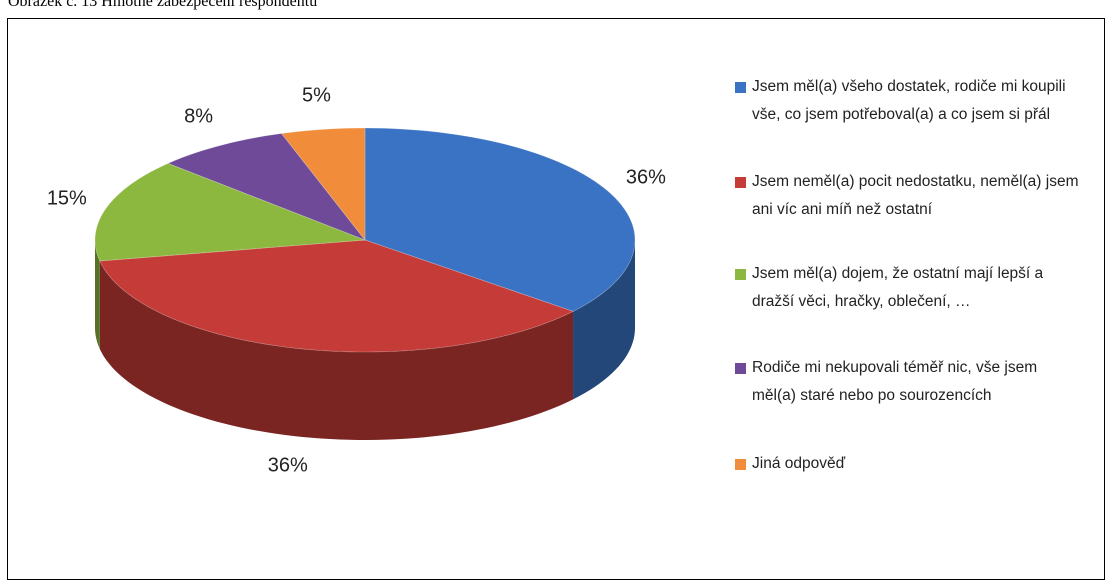 This screenshot has width=1107, height=581. I want to click on legend-entry: Jiná odpověď, so click(907, 464).